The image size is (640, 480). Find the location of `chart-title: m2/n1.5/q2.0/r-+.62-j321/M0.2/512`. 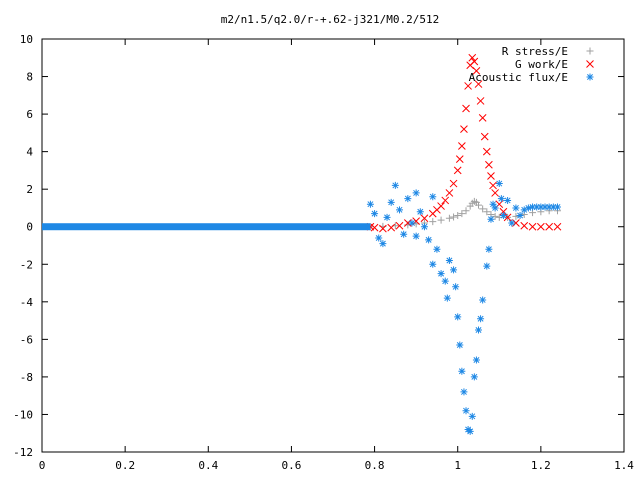

chart-title: m2/n1.5/q2.0/r-+.62-j321/M0.2/512 is located at coordinates (330, 19).